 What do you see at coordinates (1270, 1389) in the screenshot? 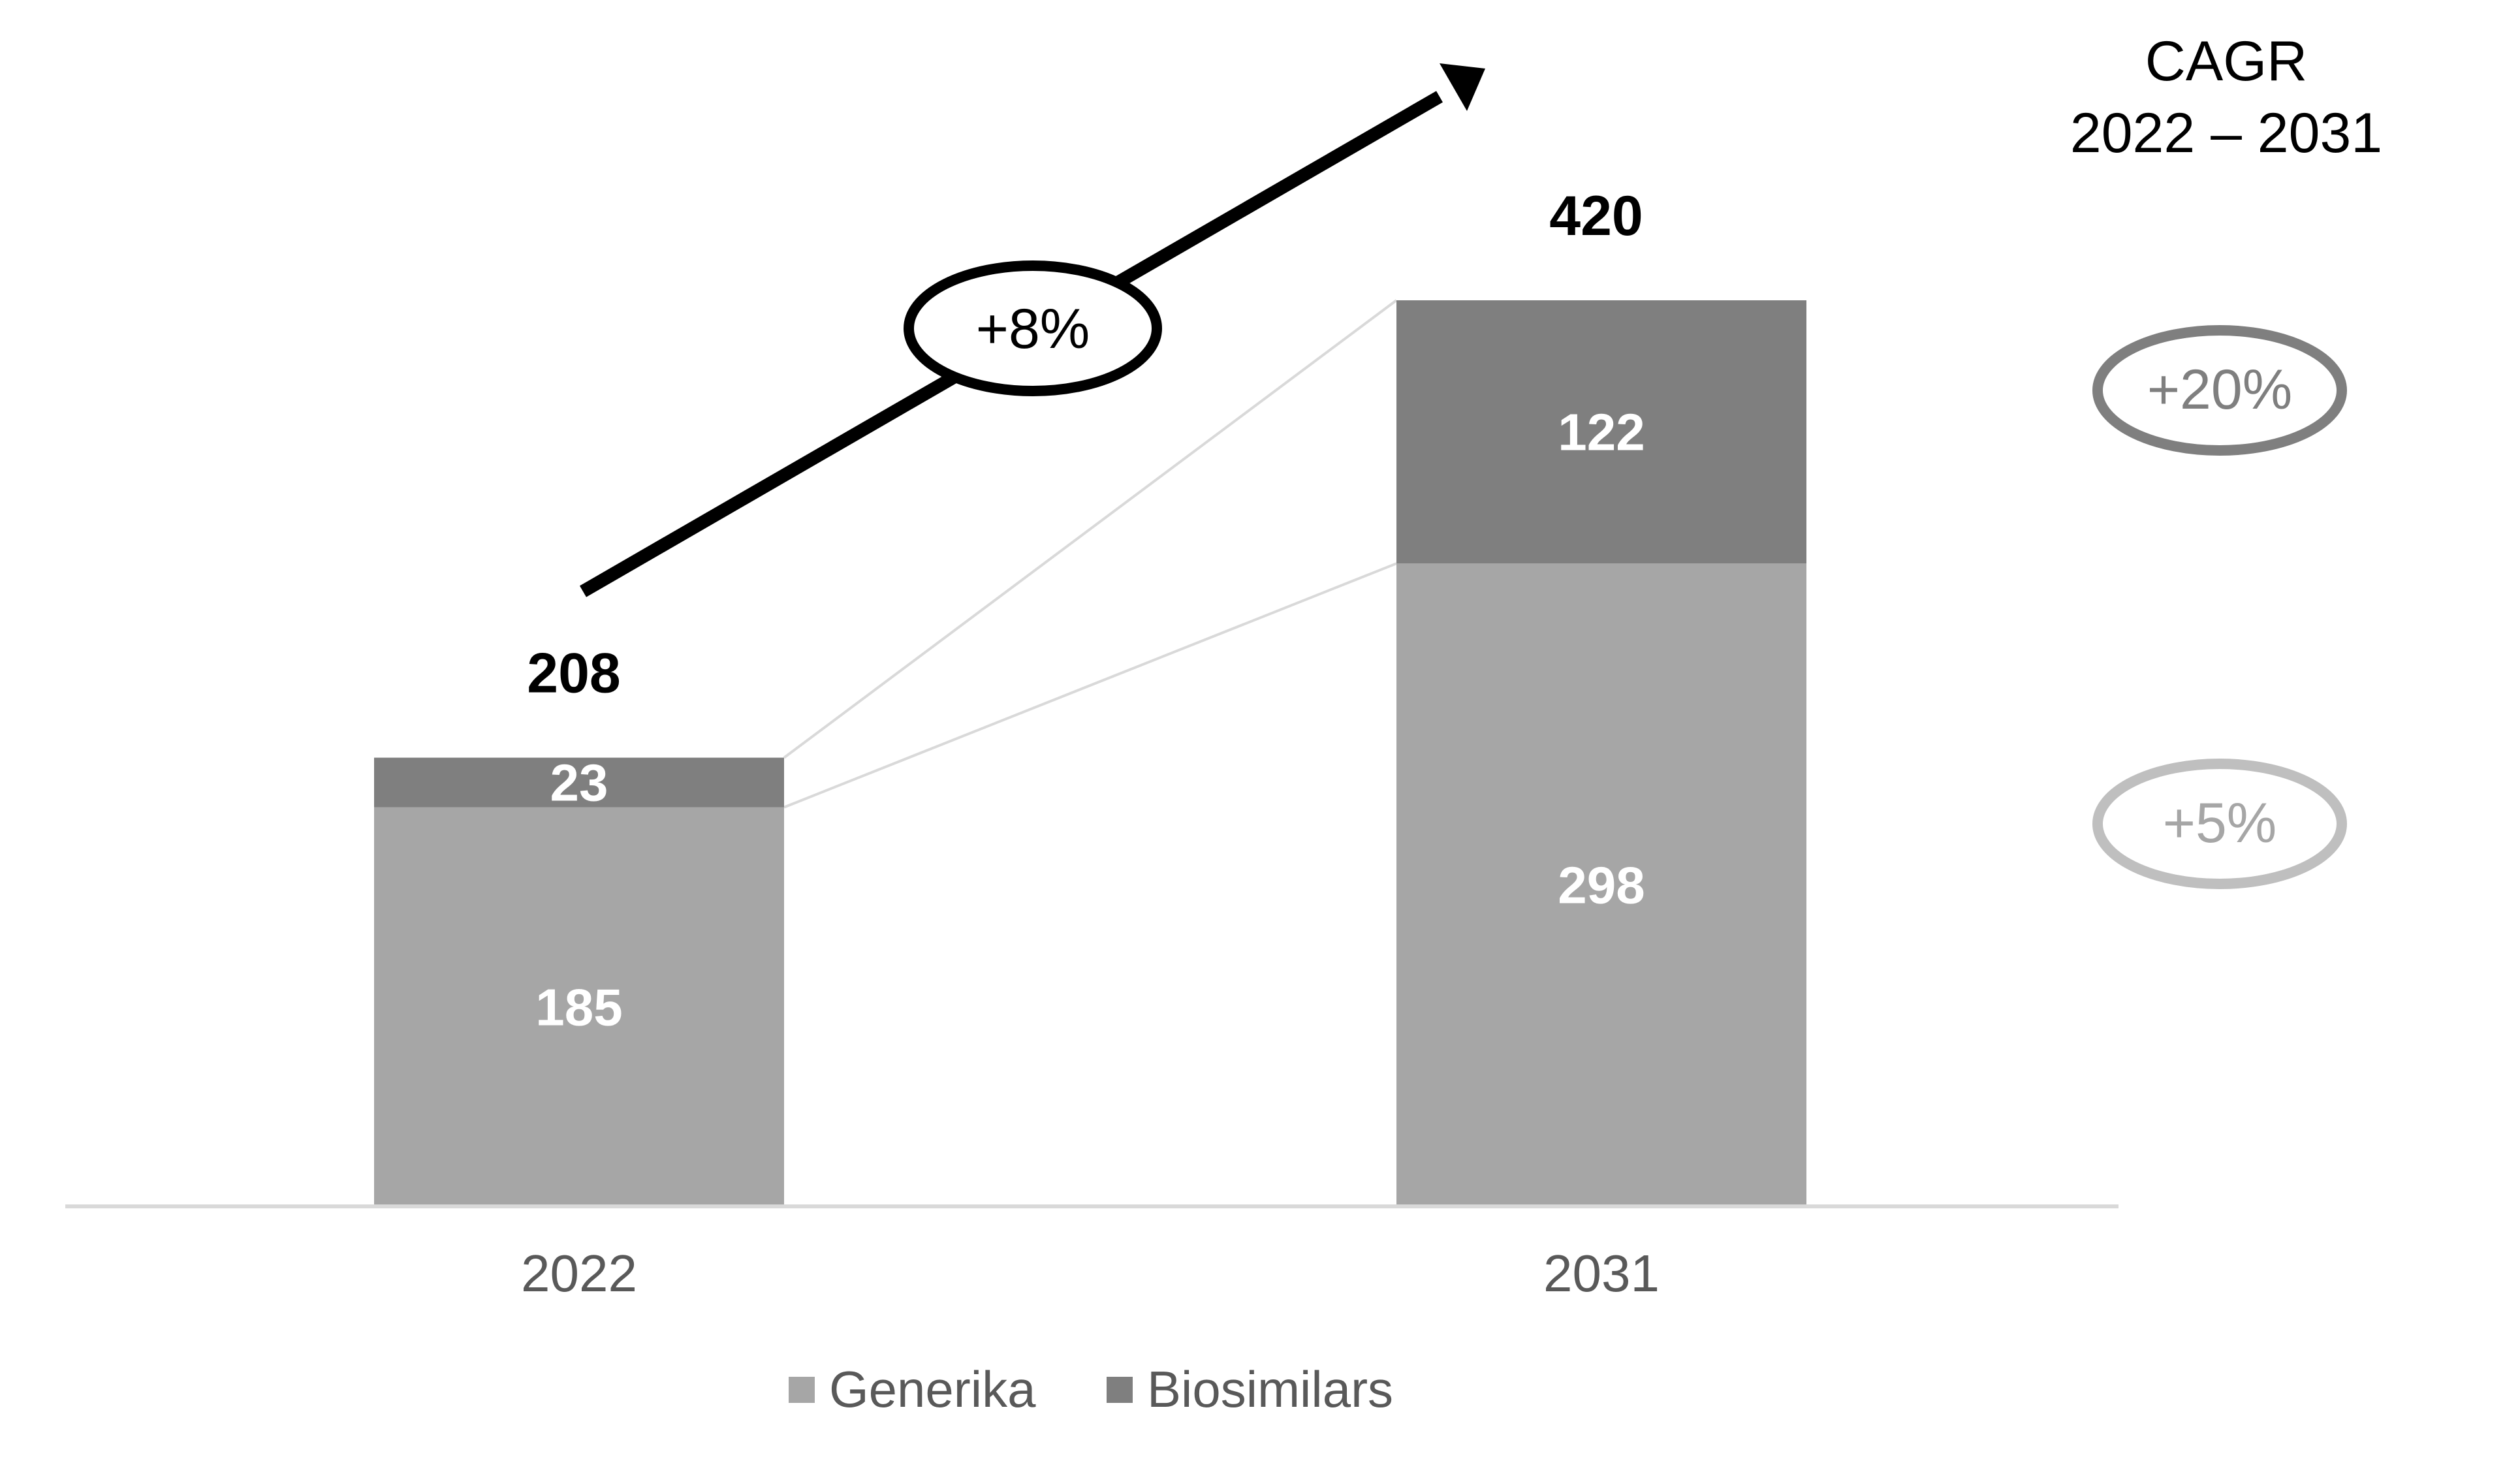
I see `legend-label-biosimilars: Biosimilars` at bounding box center [1270, 1389].